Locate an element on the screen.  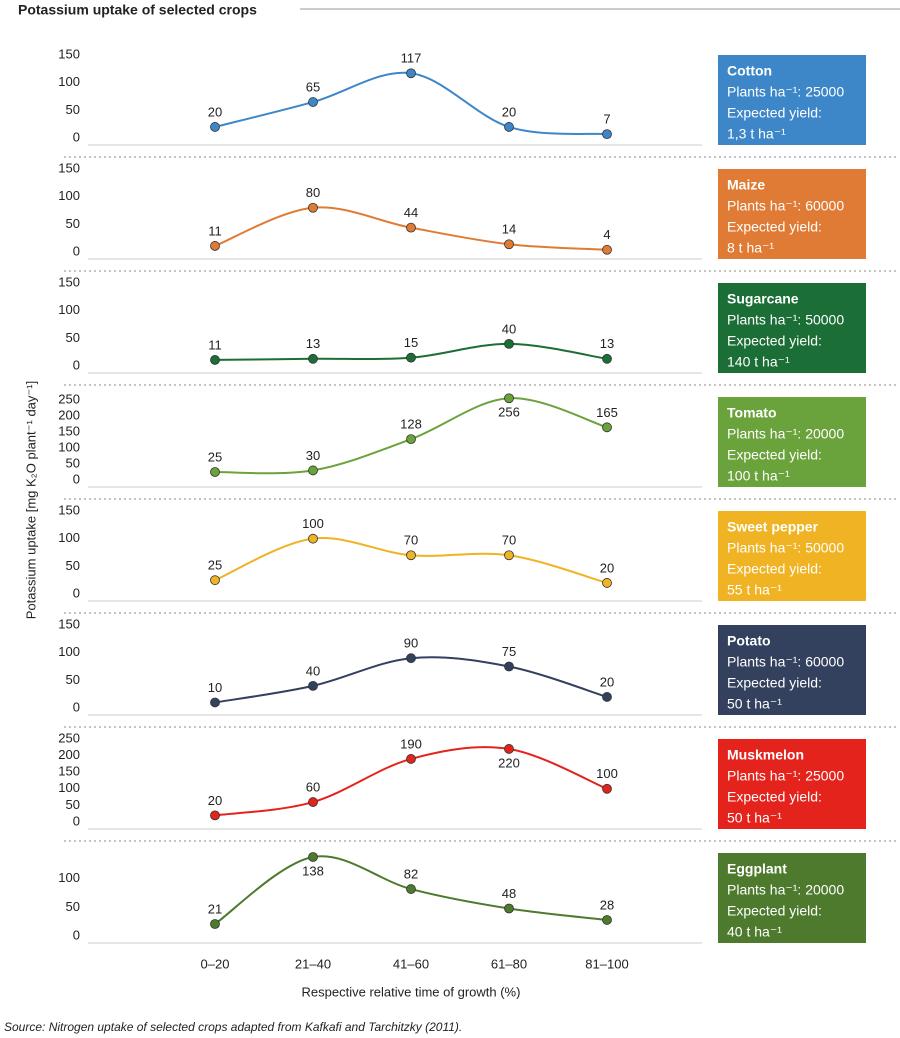
line is located at coordinates (411, 680).